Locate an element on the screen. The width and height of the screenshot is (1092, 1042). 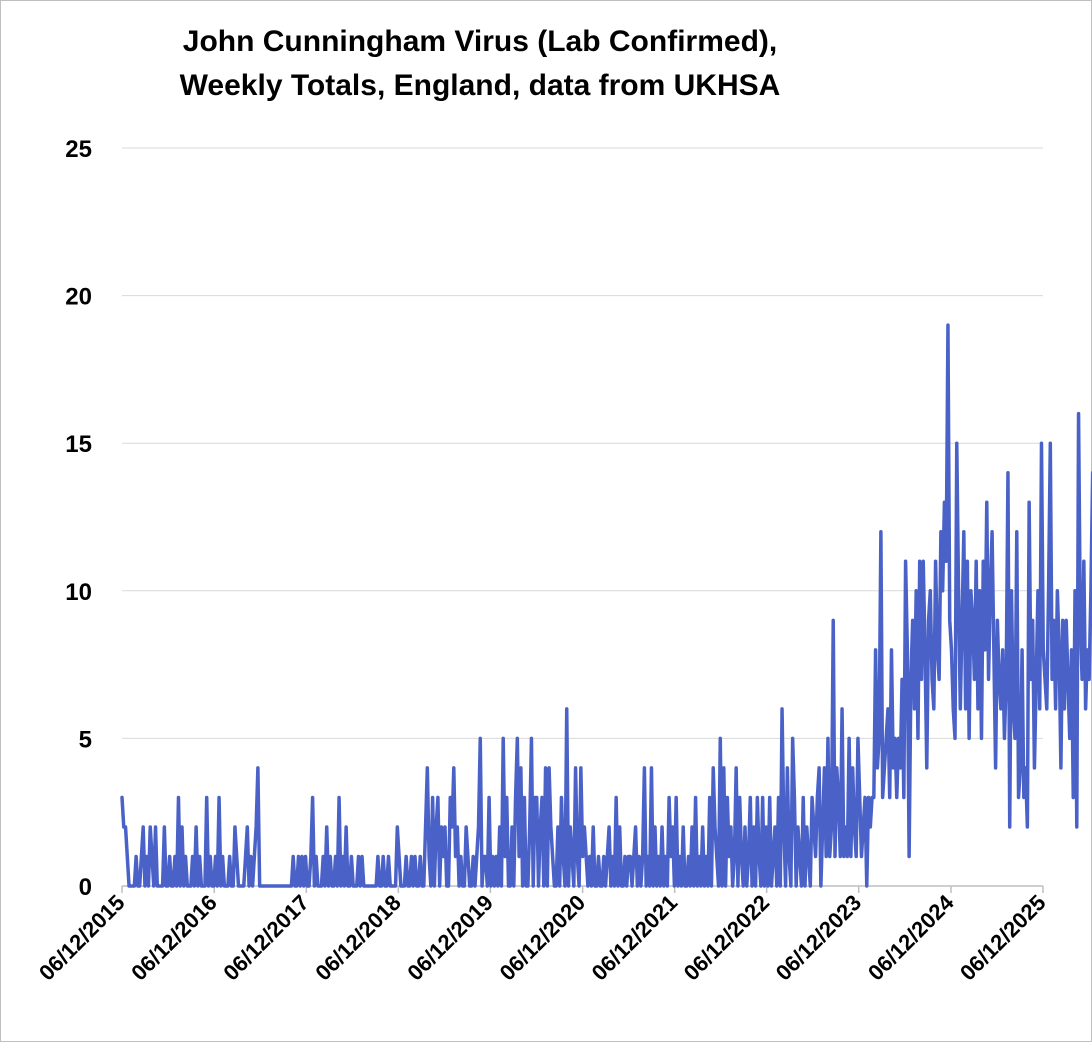
y-tick-label-5: 5 is located at coordinates (85, 739).